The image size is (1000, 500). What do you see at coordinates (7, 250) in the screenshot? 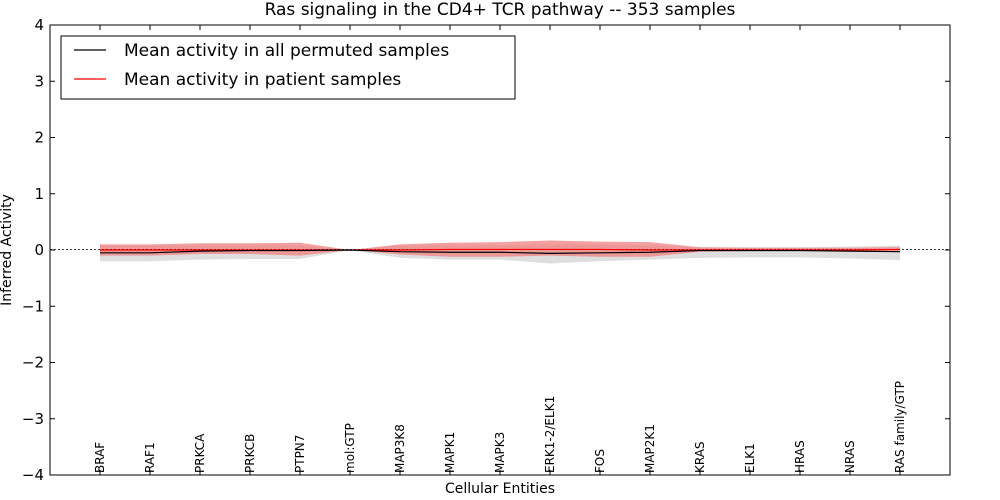
I see `y-axis-label: Inferred Activity` at bounding box center [7, 250].